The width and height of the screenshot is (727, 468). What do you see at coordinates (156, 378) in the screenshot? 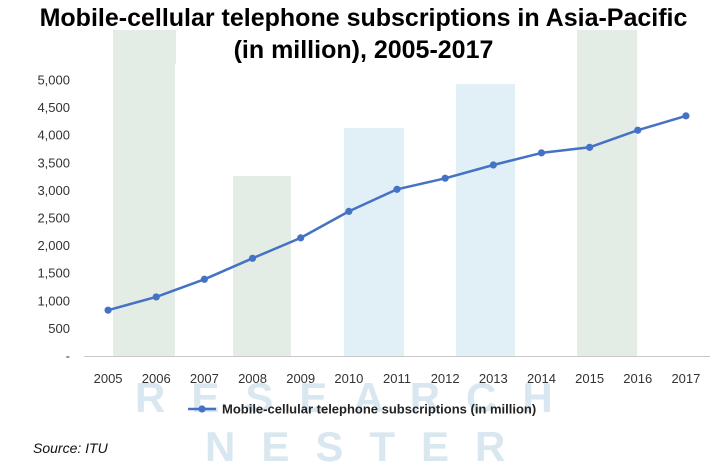
I see `x-tick-label: 2006` at bounding box center [156, 378].